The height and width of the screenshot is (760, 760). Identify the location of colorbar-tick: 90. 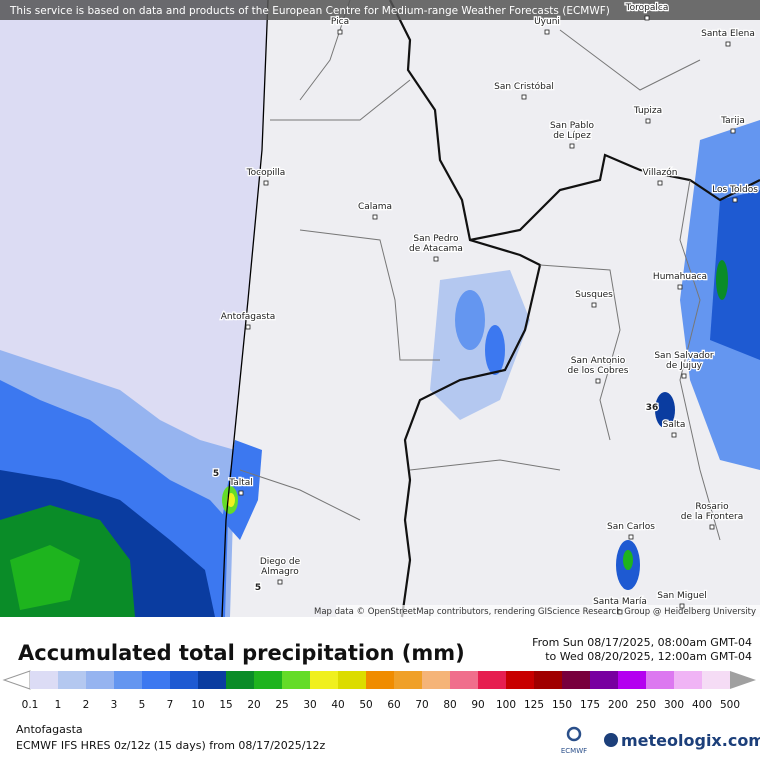
(477, 705).